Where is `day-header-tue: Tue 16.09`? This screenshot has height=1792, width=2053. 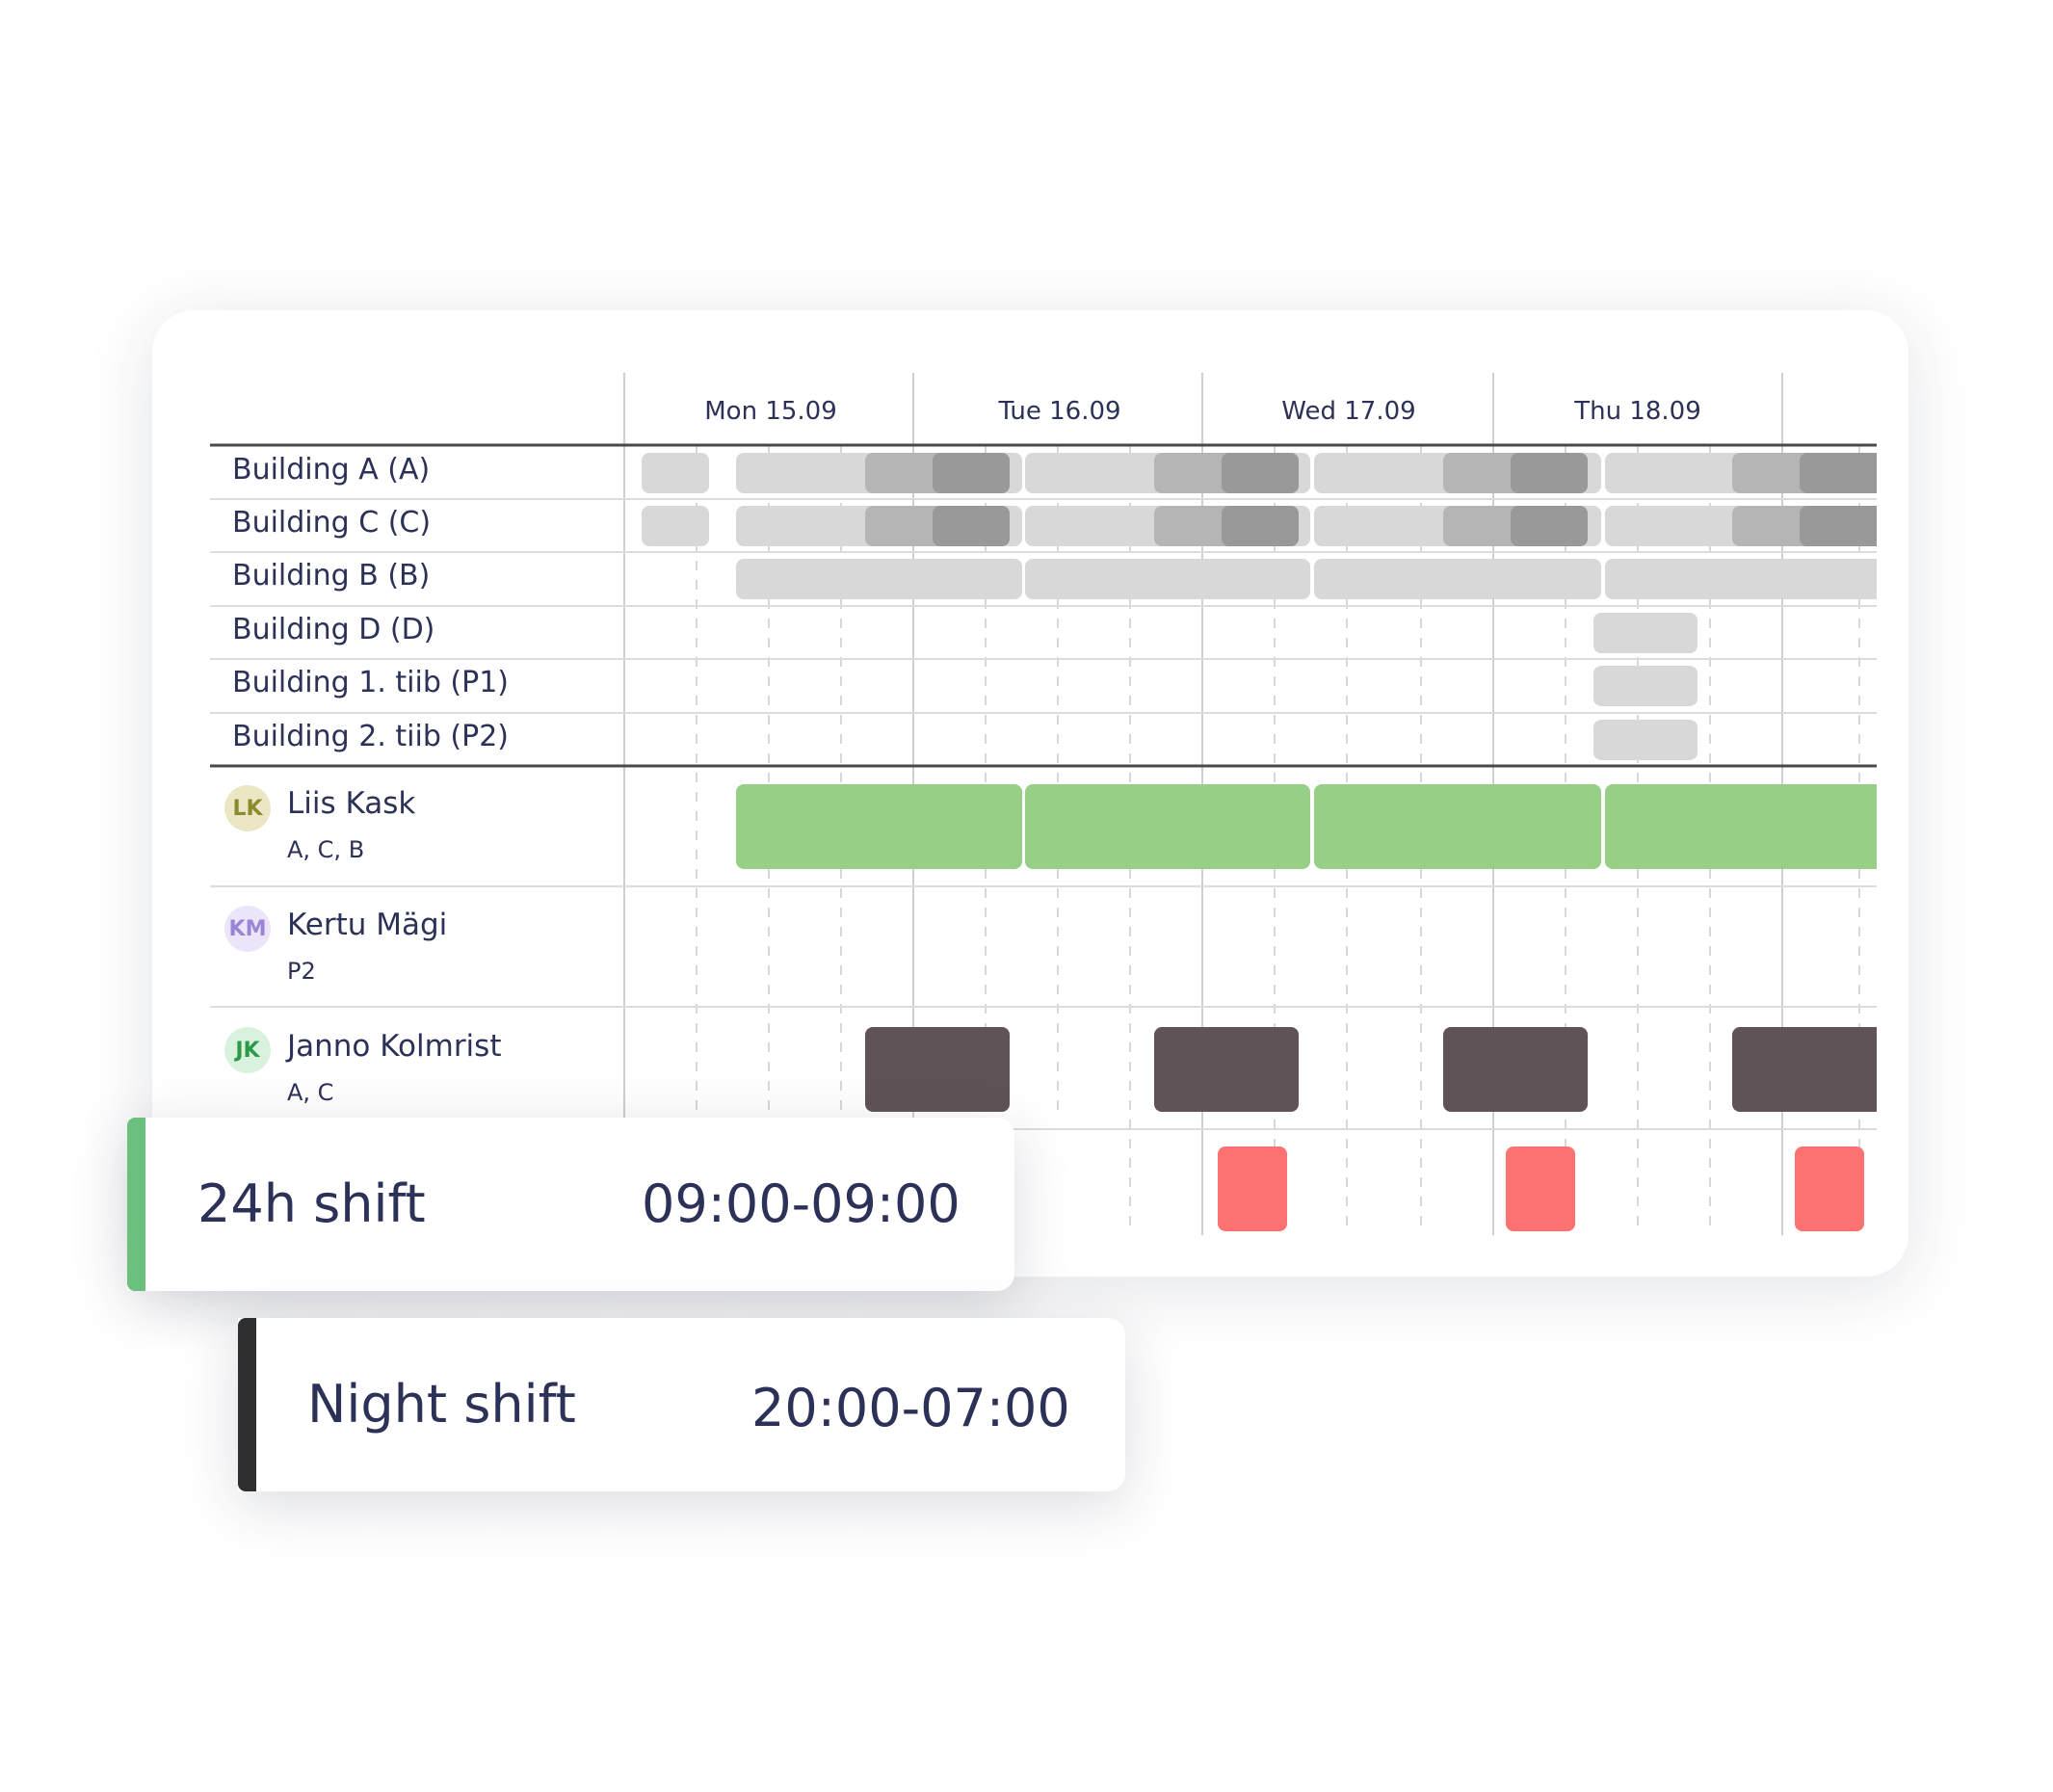 day-header-tue: Tue 16.09 is located at coordinates (1059, 412).